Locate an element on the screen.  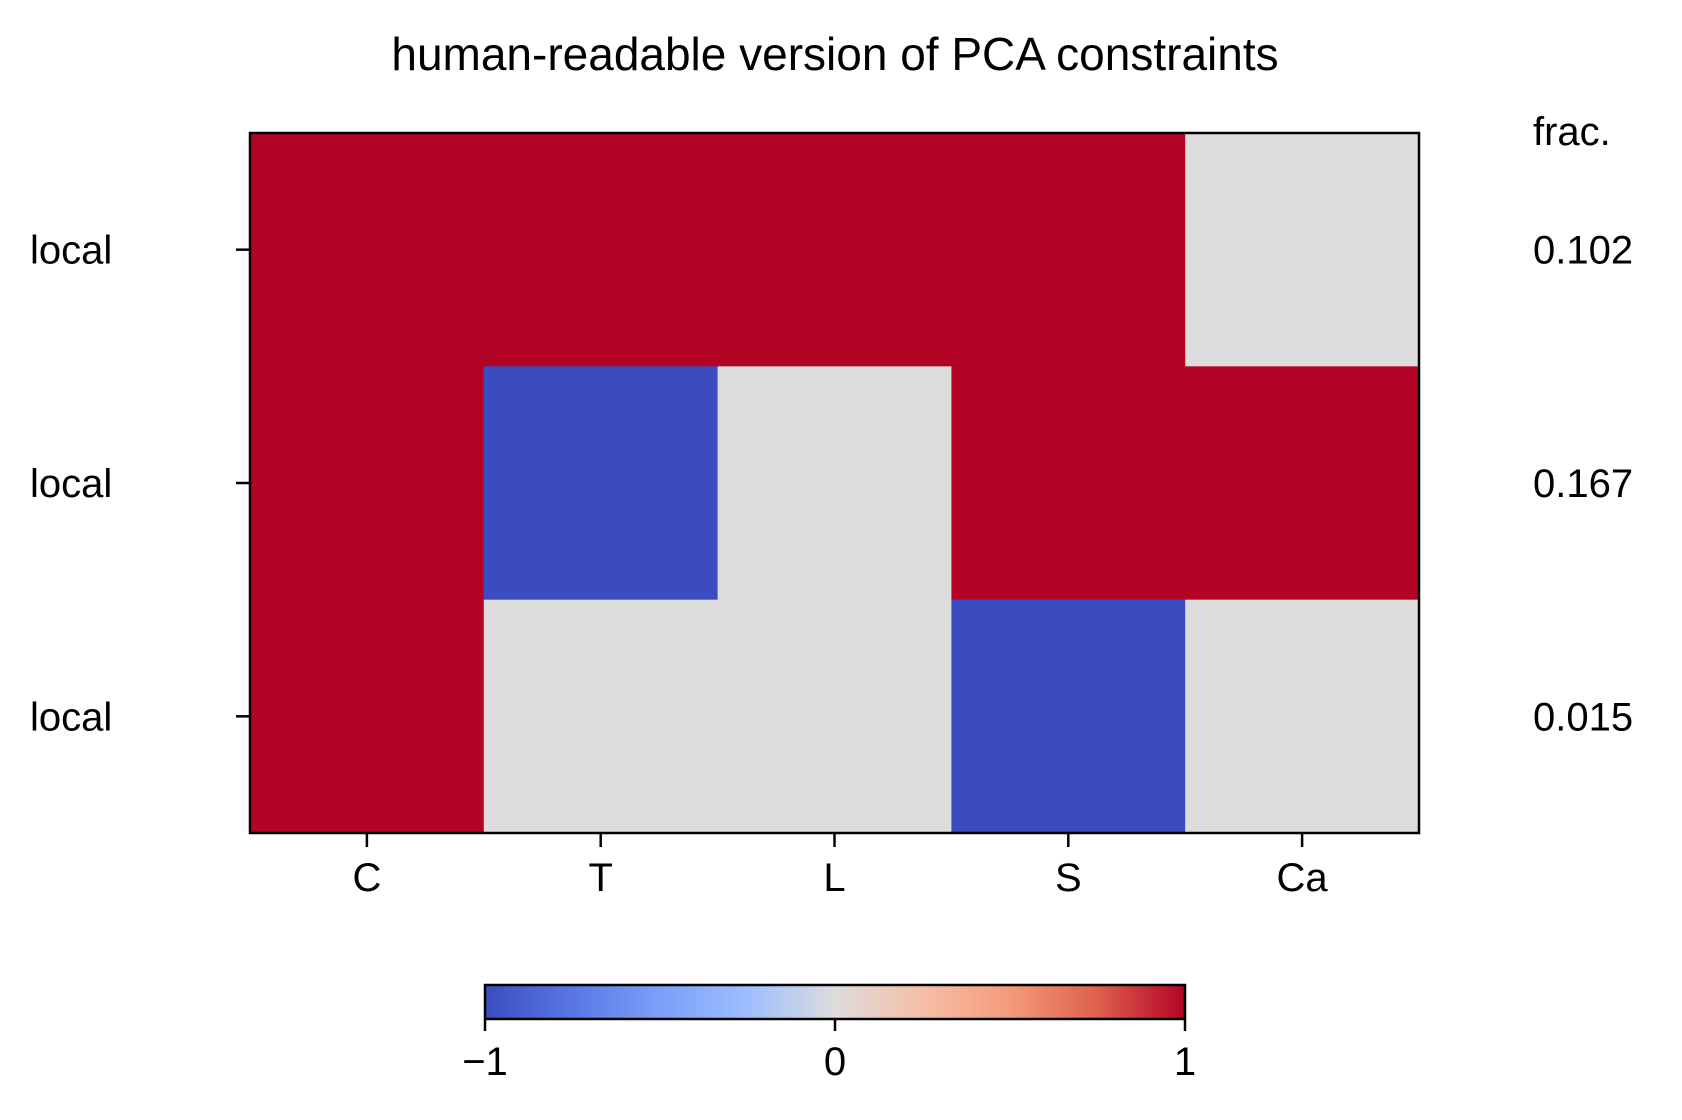
heatmap-cell-r1-c2 is located at coordinates (834, 483).